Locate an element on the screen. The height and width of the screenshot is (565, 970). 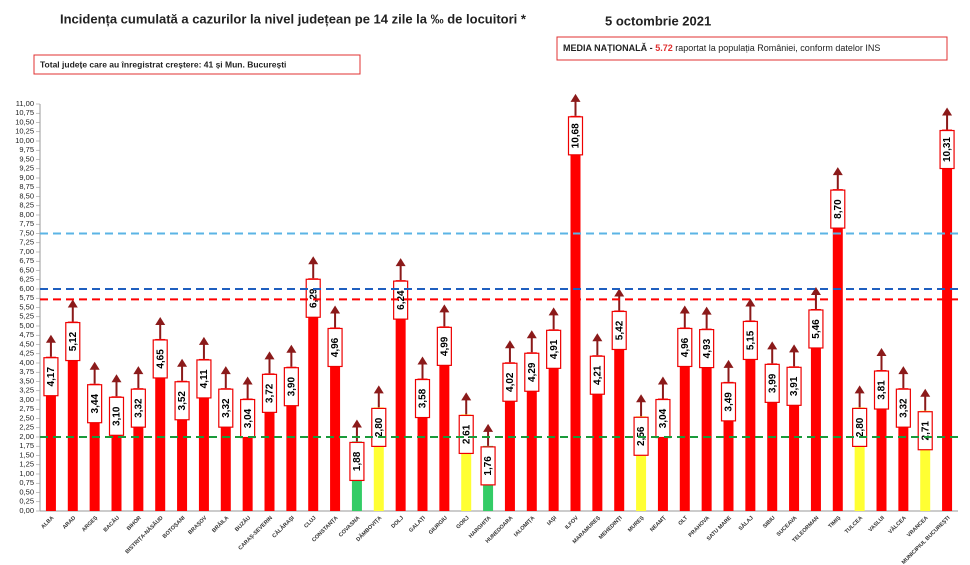
value-label: 8,70 is located at coordinates (838, 209).